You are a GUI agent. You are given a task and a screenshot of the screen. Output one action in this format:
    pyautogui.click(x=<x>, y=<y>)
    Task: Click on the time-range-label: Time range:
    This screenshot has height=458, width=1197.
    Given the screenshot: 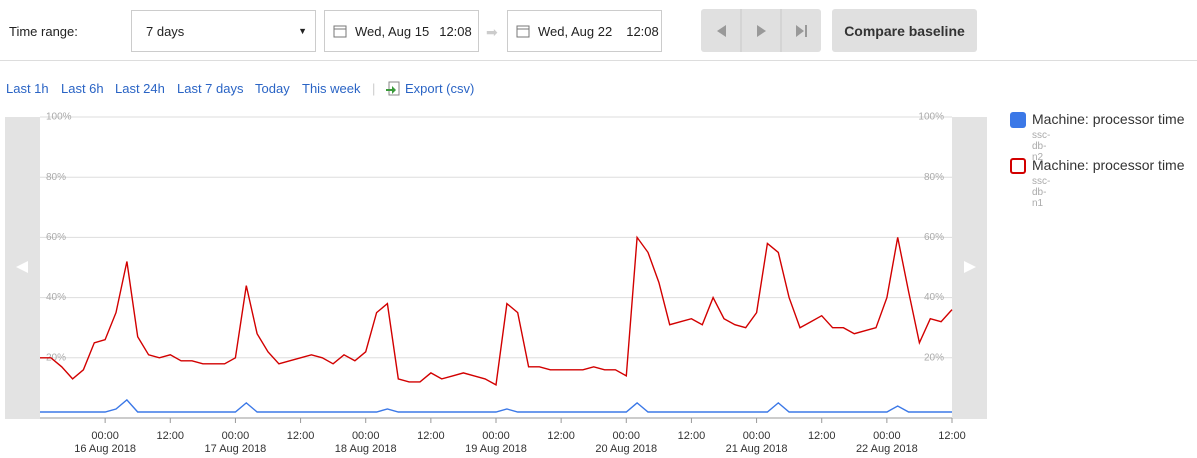 What is the action you would take?
    pyautogui.click(x=43, y=31)
    